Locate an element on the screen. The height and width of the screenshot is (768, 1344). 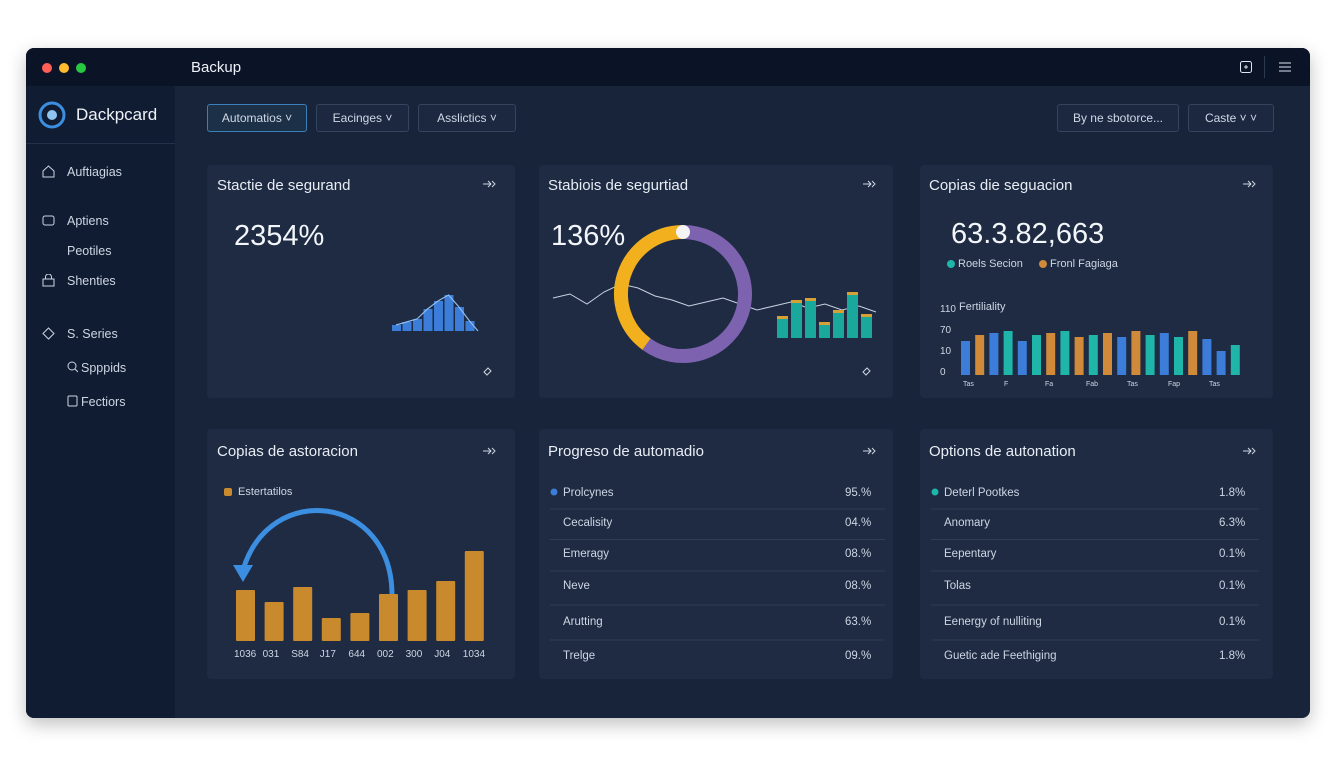
row-label: Prolcynes is located at coordinates (588, 493).